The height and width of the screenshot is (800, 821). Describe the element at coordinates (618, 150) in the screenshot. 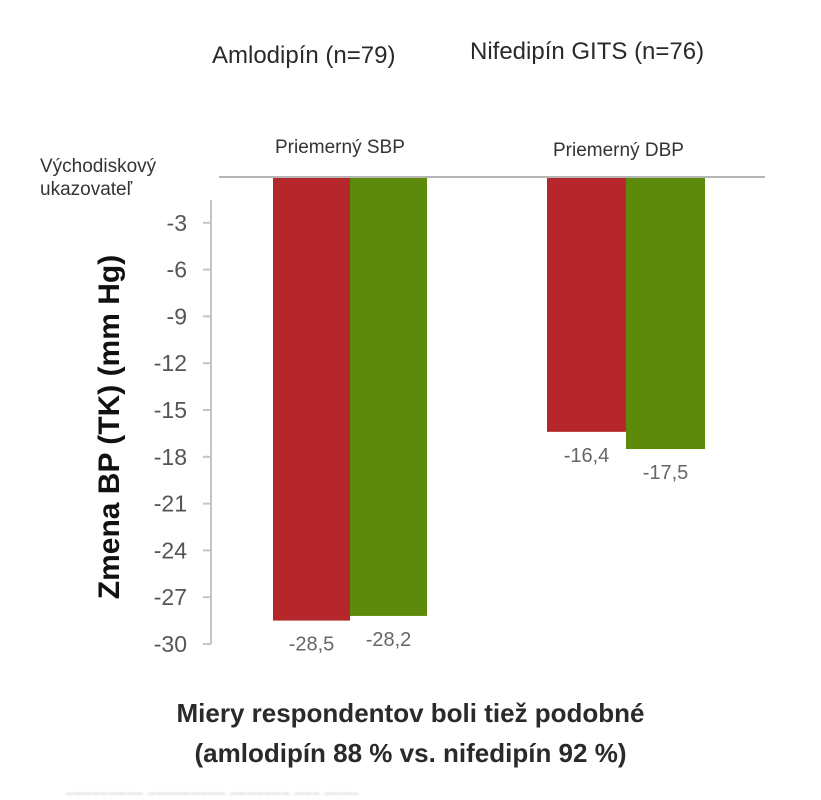

I see `category-label-dbp: Priemerný DBP` at that location.